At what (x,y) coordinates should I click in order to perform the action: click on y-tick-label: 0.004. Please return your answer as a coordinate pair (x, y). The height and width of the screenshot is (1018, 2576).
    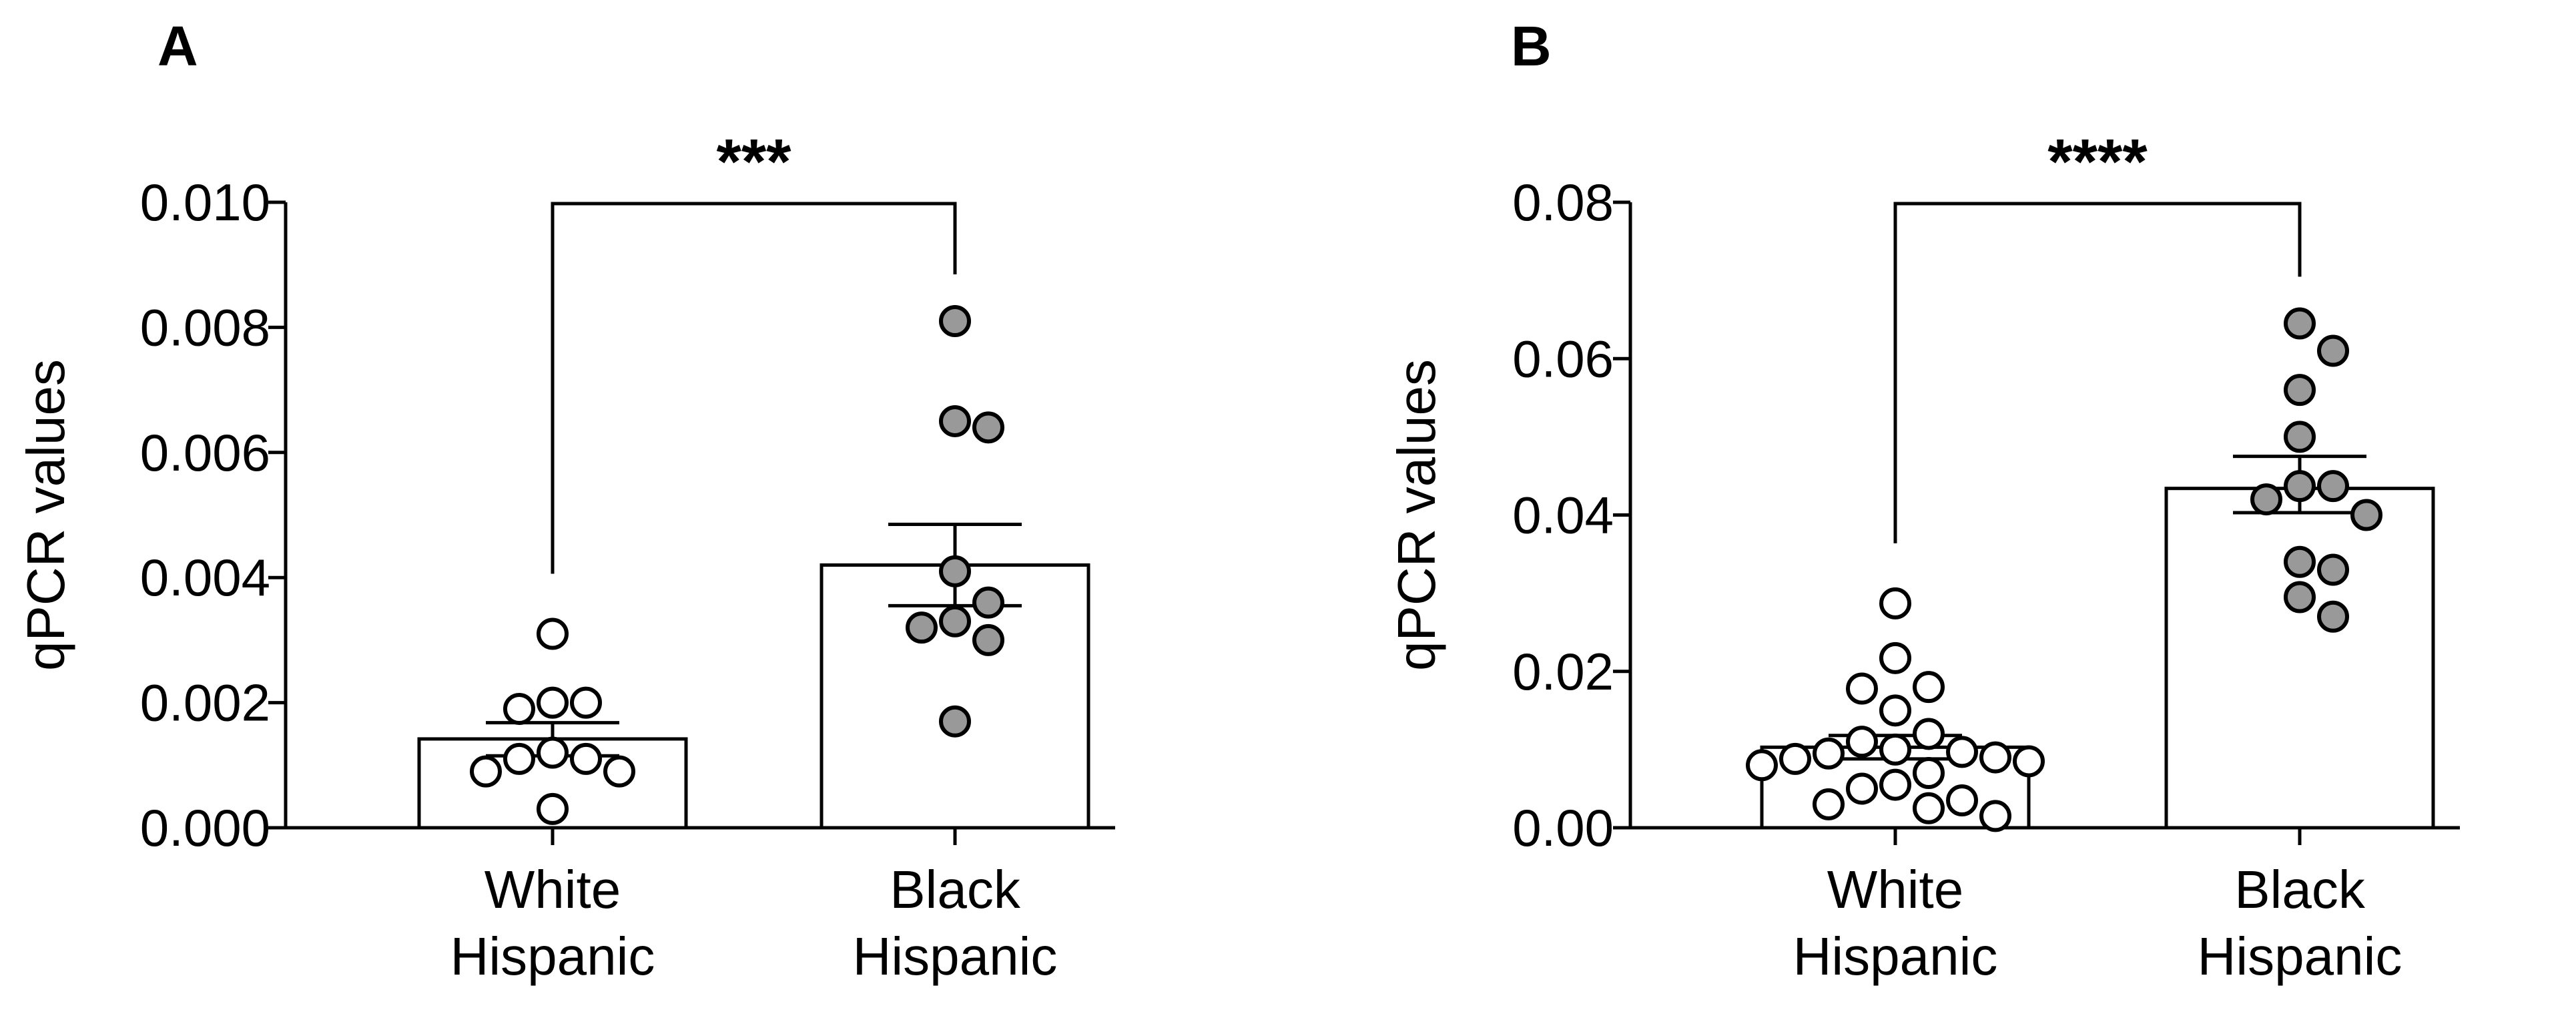
    Looking at the image, I should click on (205, 577).